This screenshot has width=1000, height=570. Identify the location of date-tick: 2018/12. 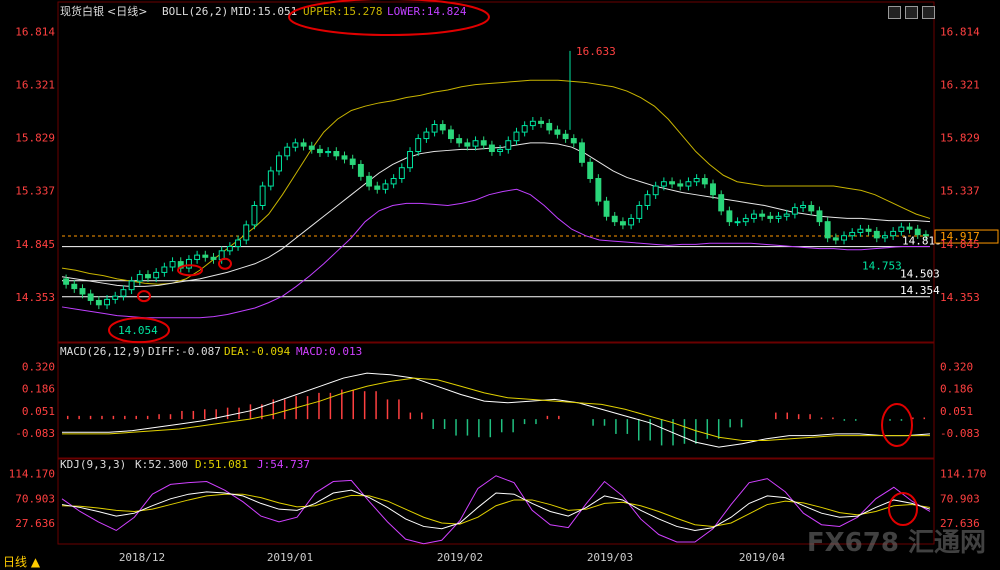
(142, 557).